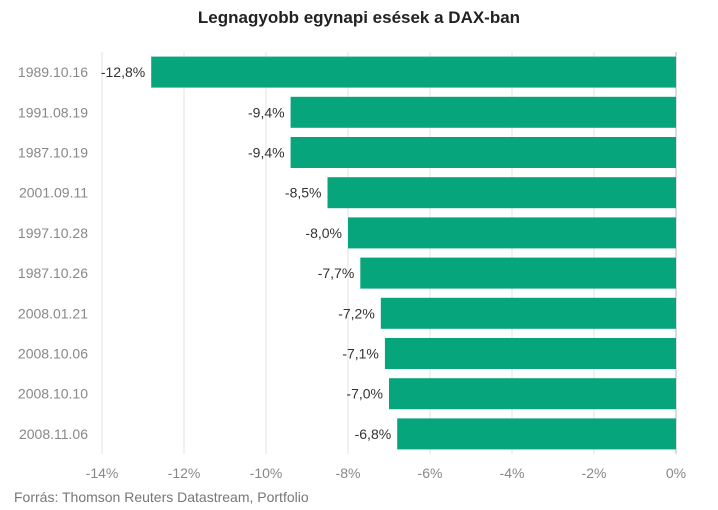  What do you see at coordinates (53, 434) in the screenshot?
I see `category-label: 2008.11.06` at bounding box center [53, 434].